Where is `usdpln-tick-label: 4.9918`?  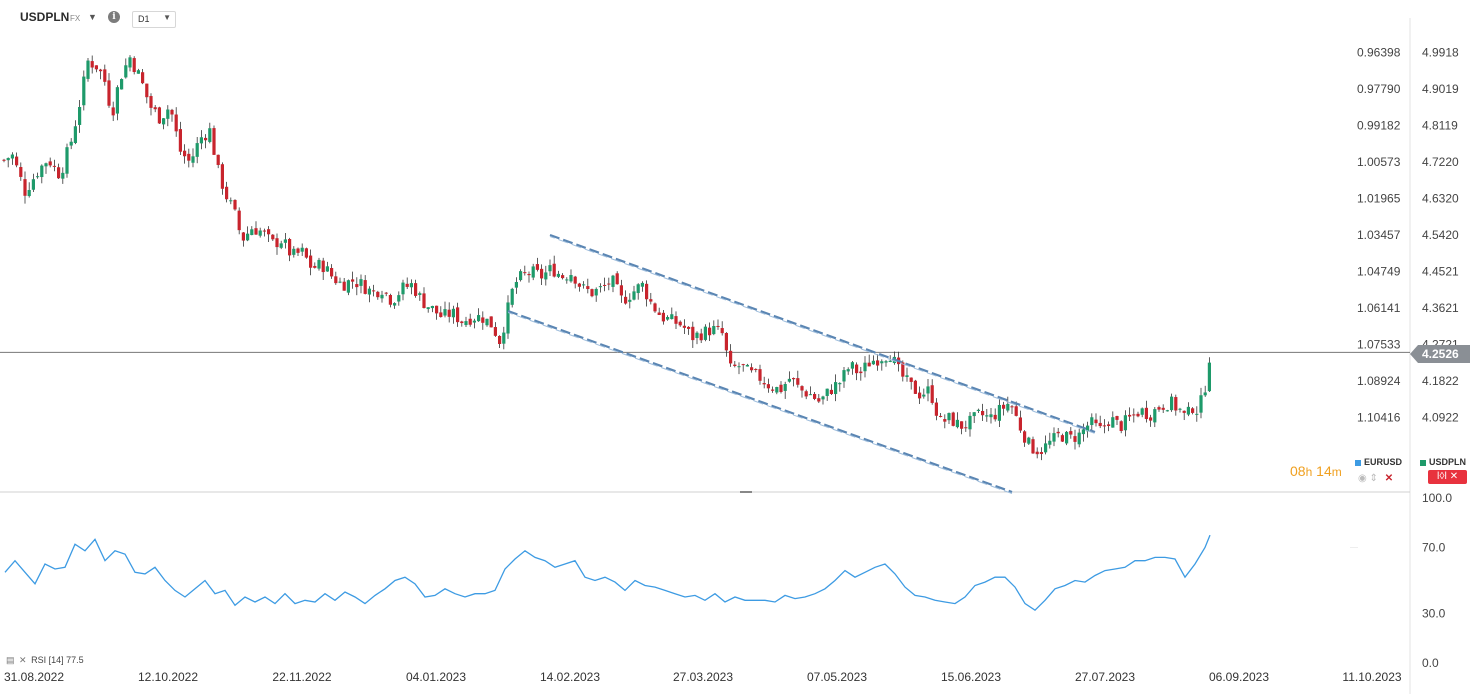 usdpln-tick-label: 4.9918 is located at coordinates (1440, 53).